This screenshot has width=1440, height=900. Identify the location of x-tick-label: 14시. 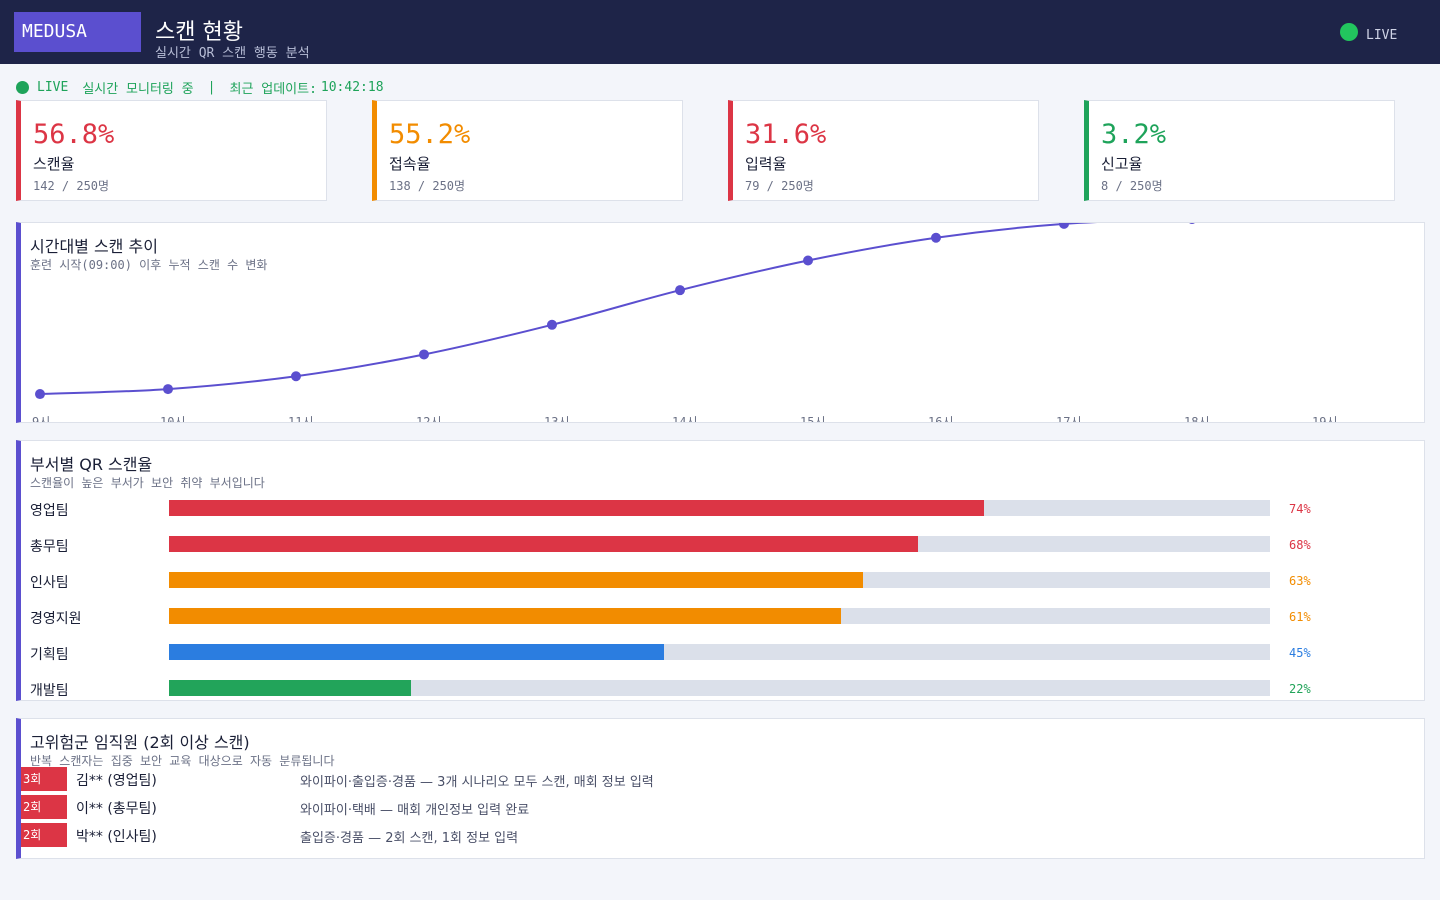
(685, 418).